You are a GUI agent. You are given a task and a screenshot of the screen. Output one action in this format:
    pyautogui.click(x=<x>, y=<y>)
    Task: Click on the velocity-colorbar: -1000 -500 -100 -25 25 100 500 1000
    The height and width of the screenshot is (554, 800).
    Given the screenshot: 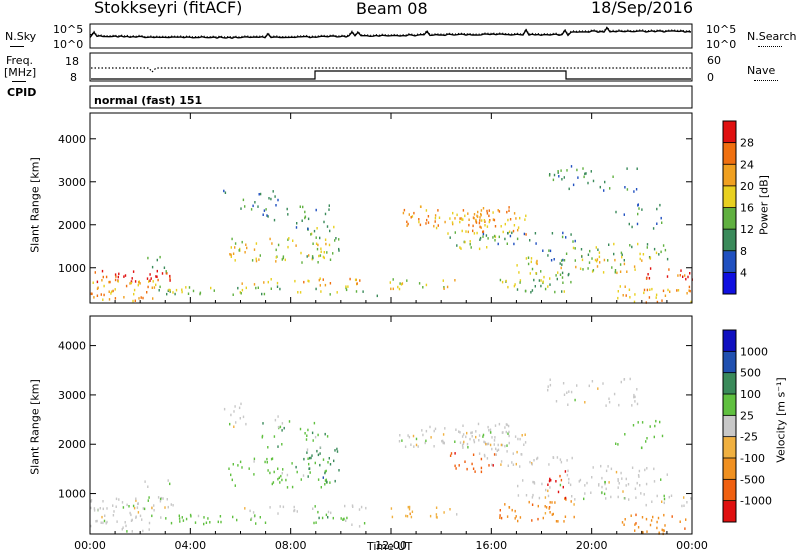 What is the action you would take?
    pyautogui.click(x=747, y=426)
    